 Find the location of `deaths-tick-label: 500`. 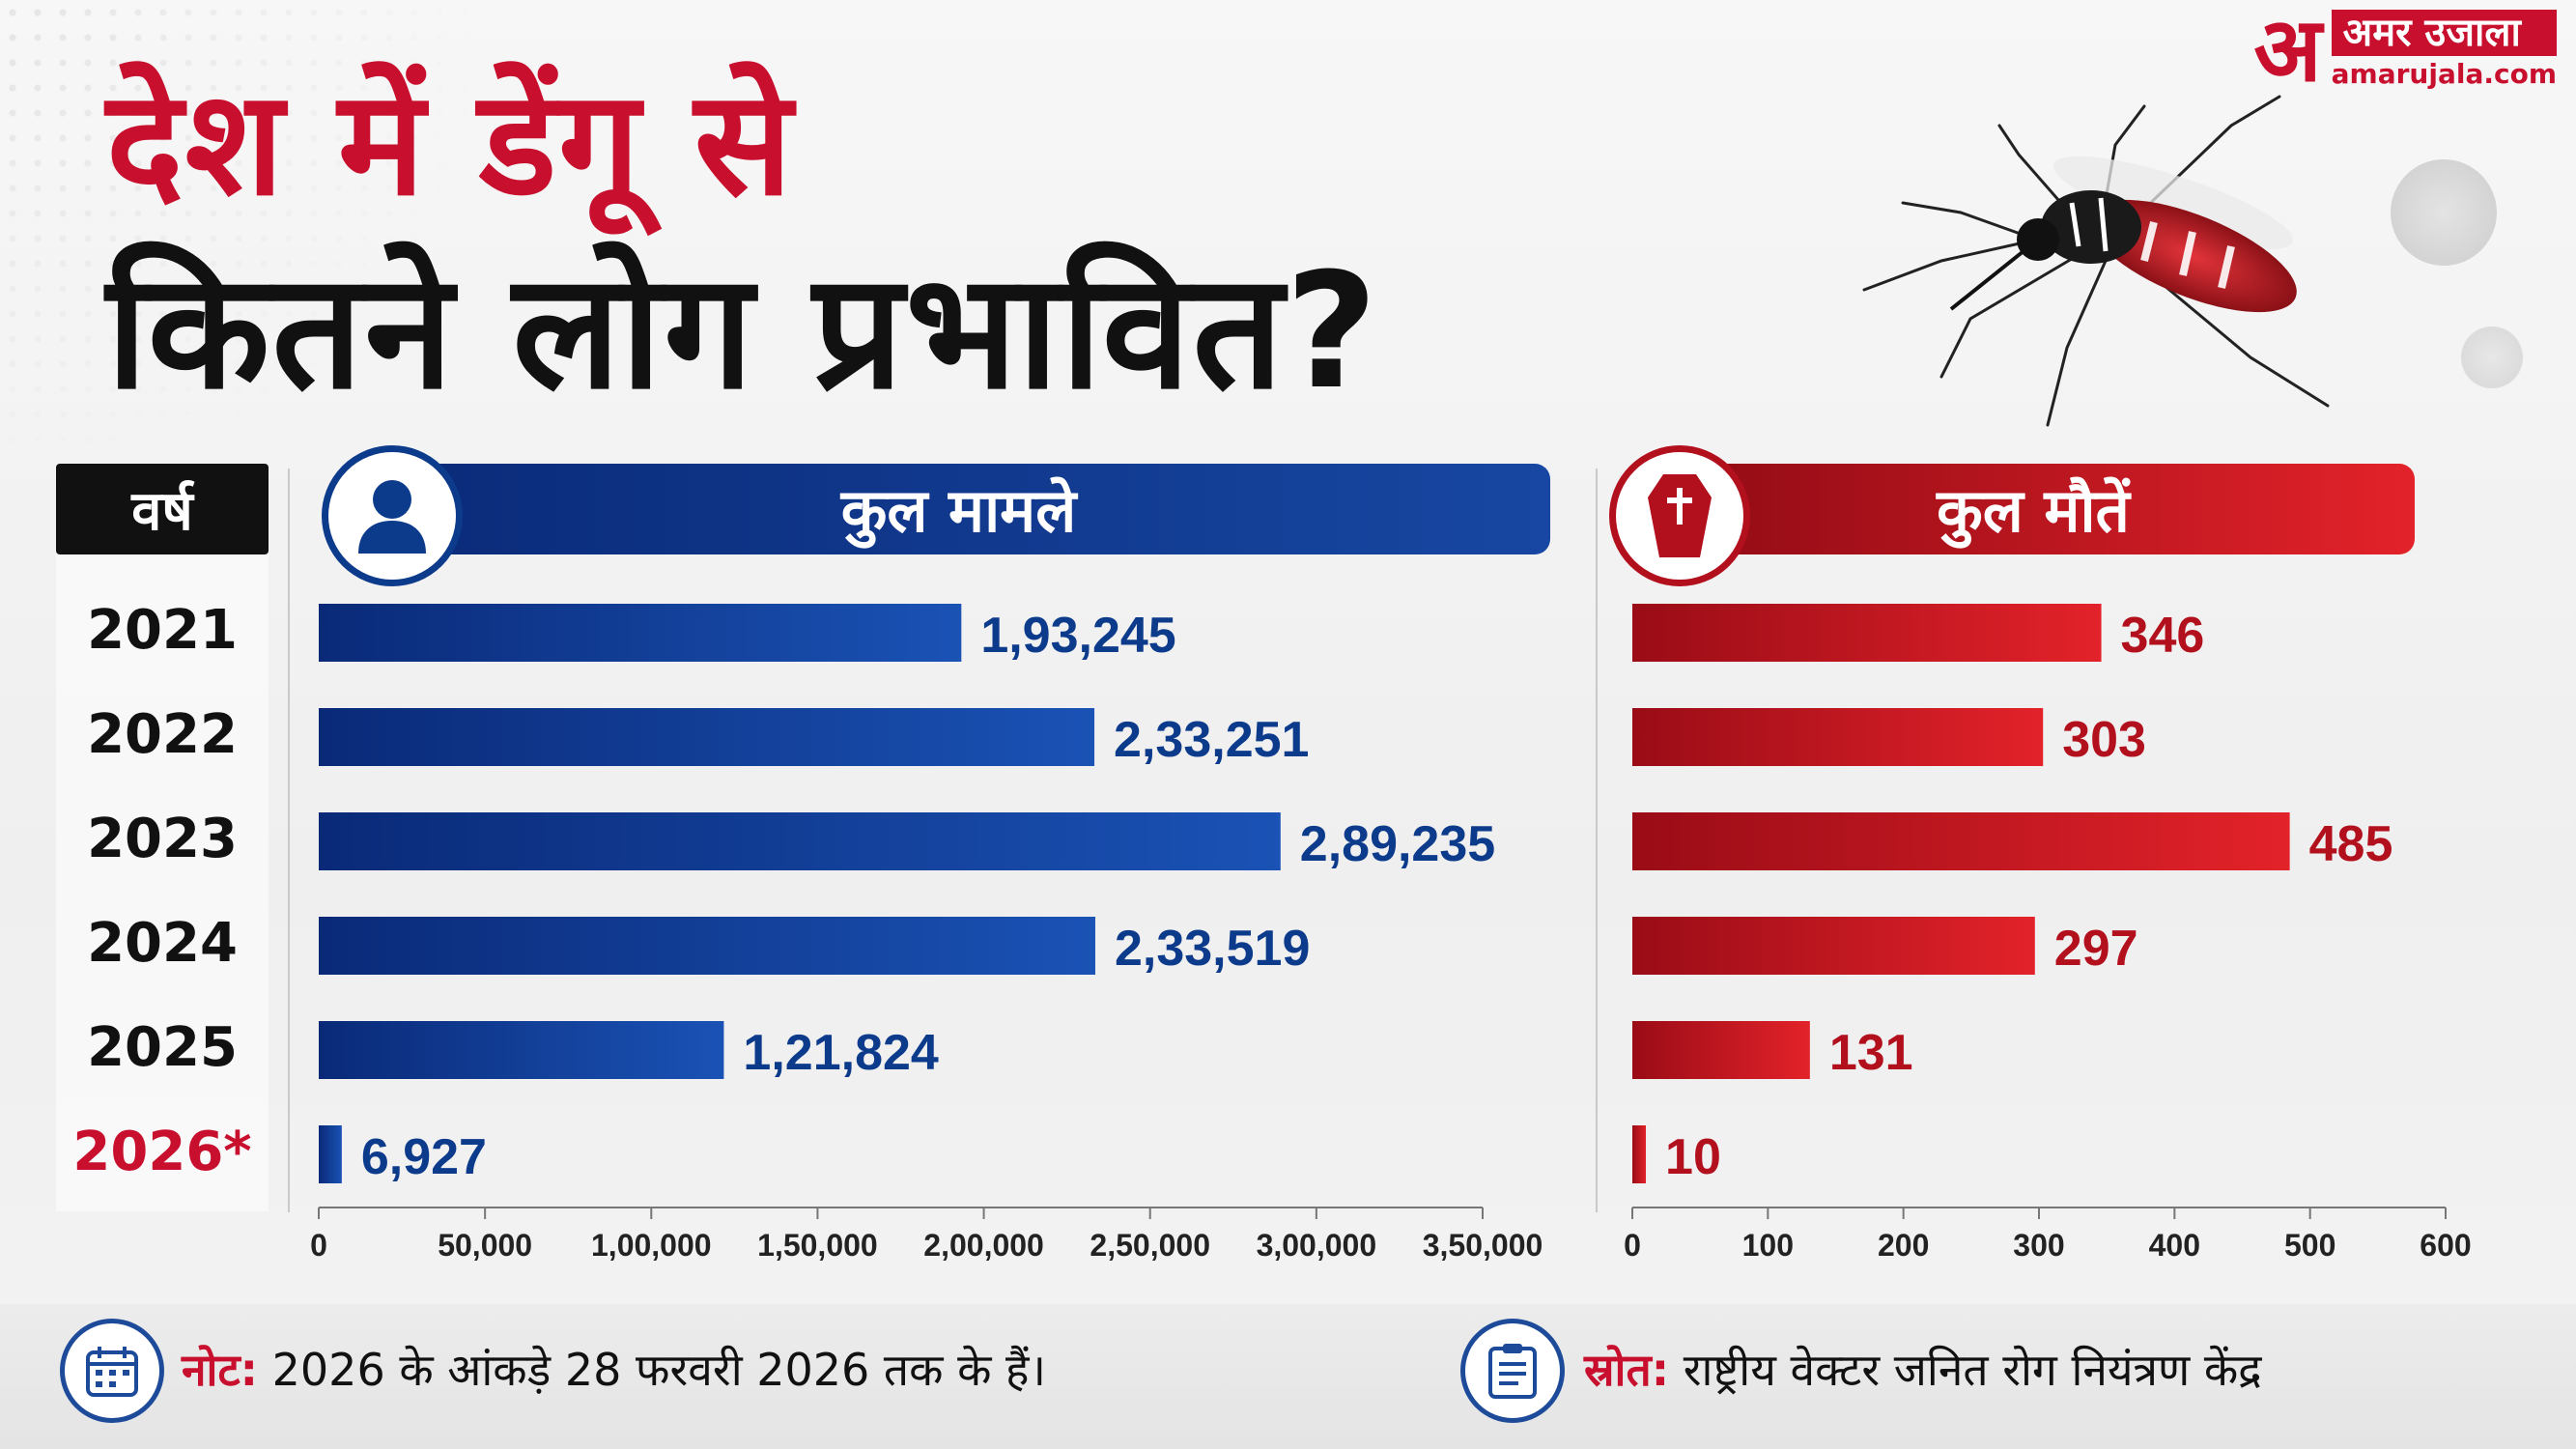

deaths-tick-label: 500 is located at coordinates (2309, 1245).